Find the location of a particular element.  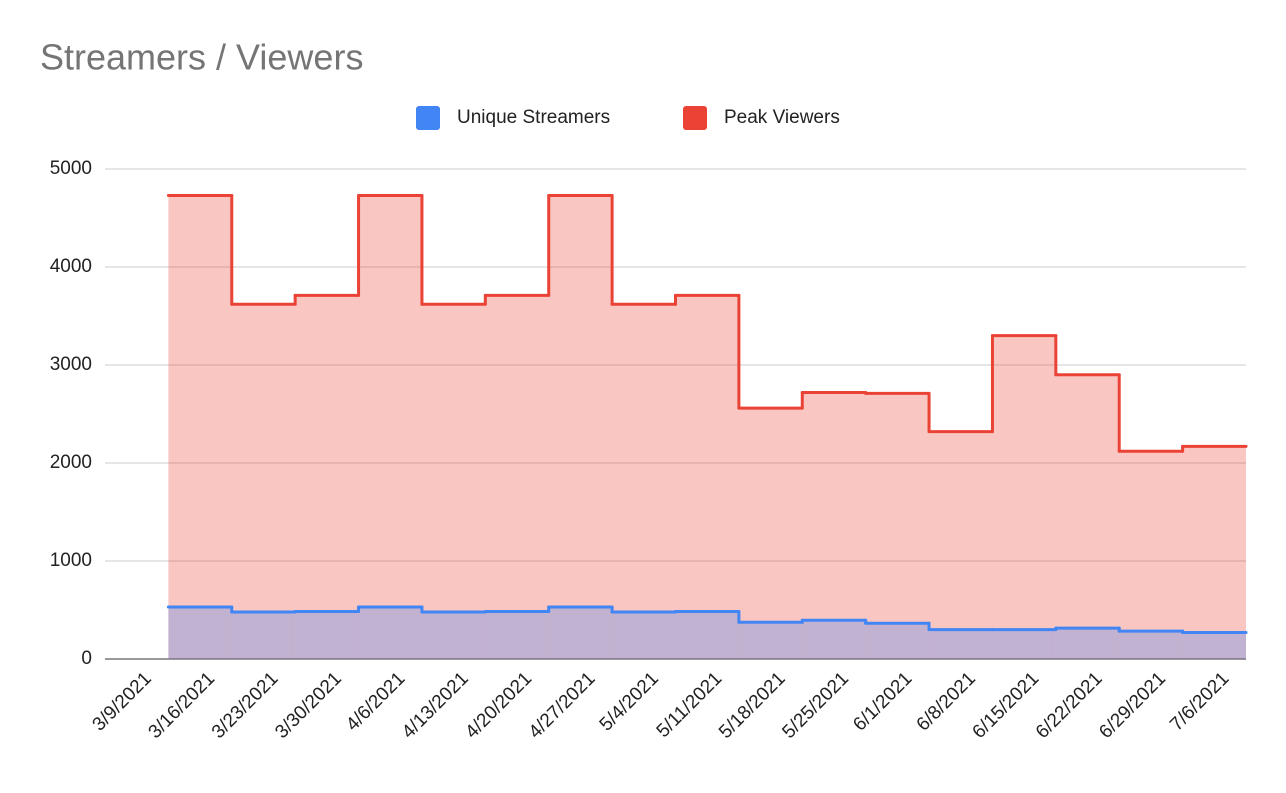

legend-label: Peak Viewers is located at coordinates (782, 117).